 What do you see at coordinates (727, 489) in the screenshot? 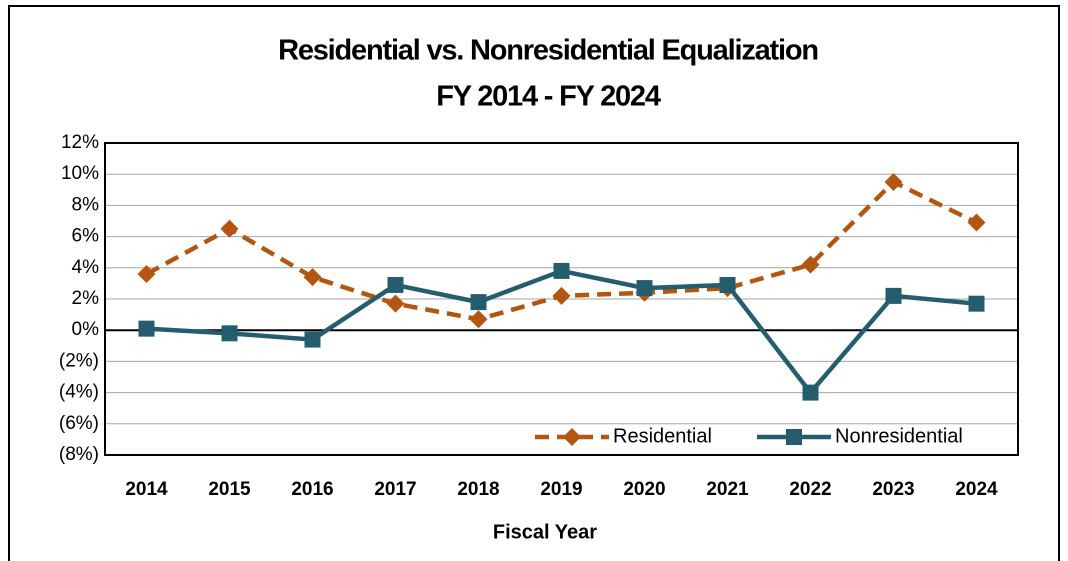
I see `x-tick-label: 2021` at bounding box center [727, 489].